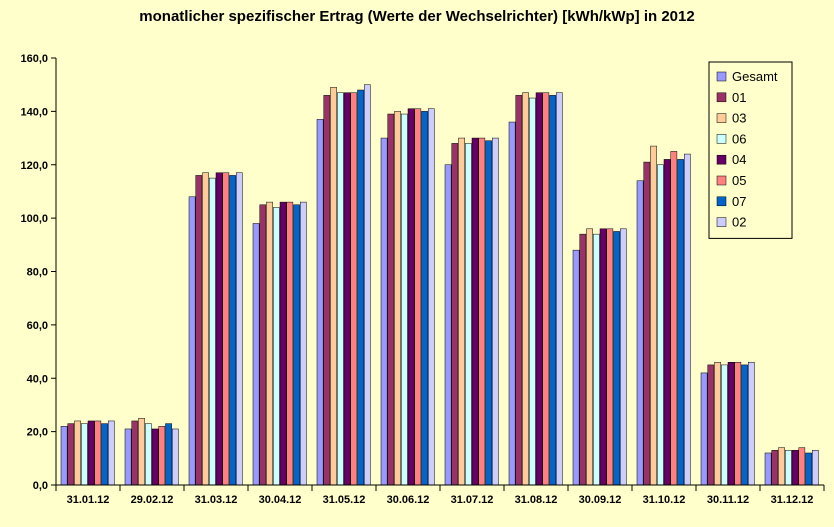 The height and width of the screenshot is (527, 834). What do you see at coordinates (739, 138) in the screenshot?
I see `legend-label: 06` at bounding box center [739, 138].